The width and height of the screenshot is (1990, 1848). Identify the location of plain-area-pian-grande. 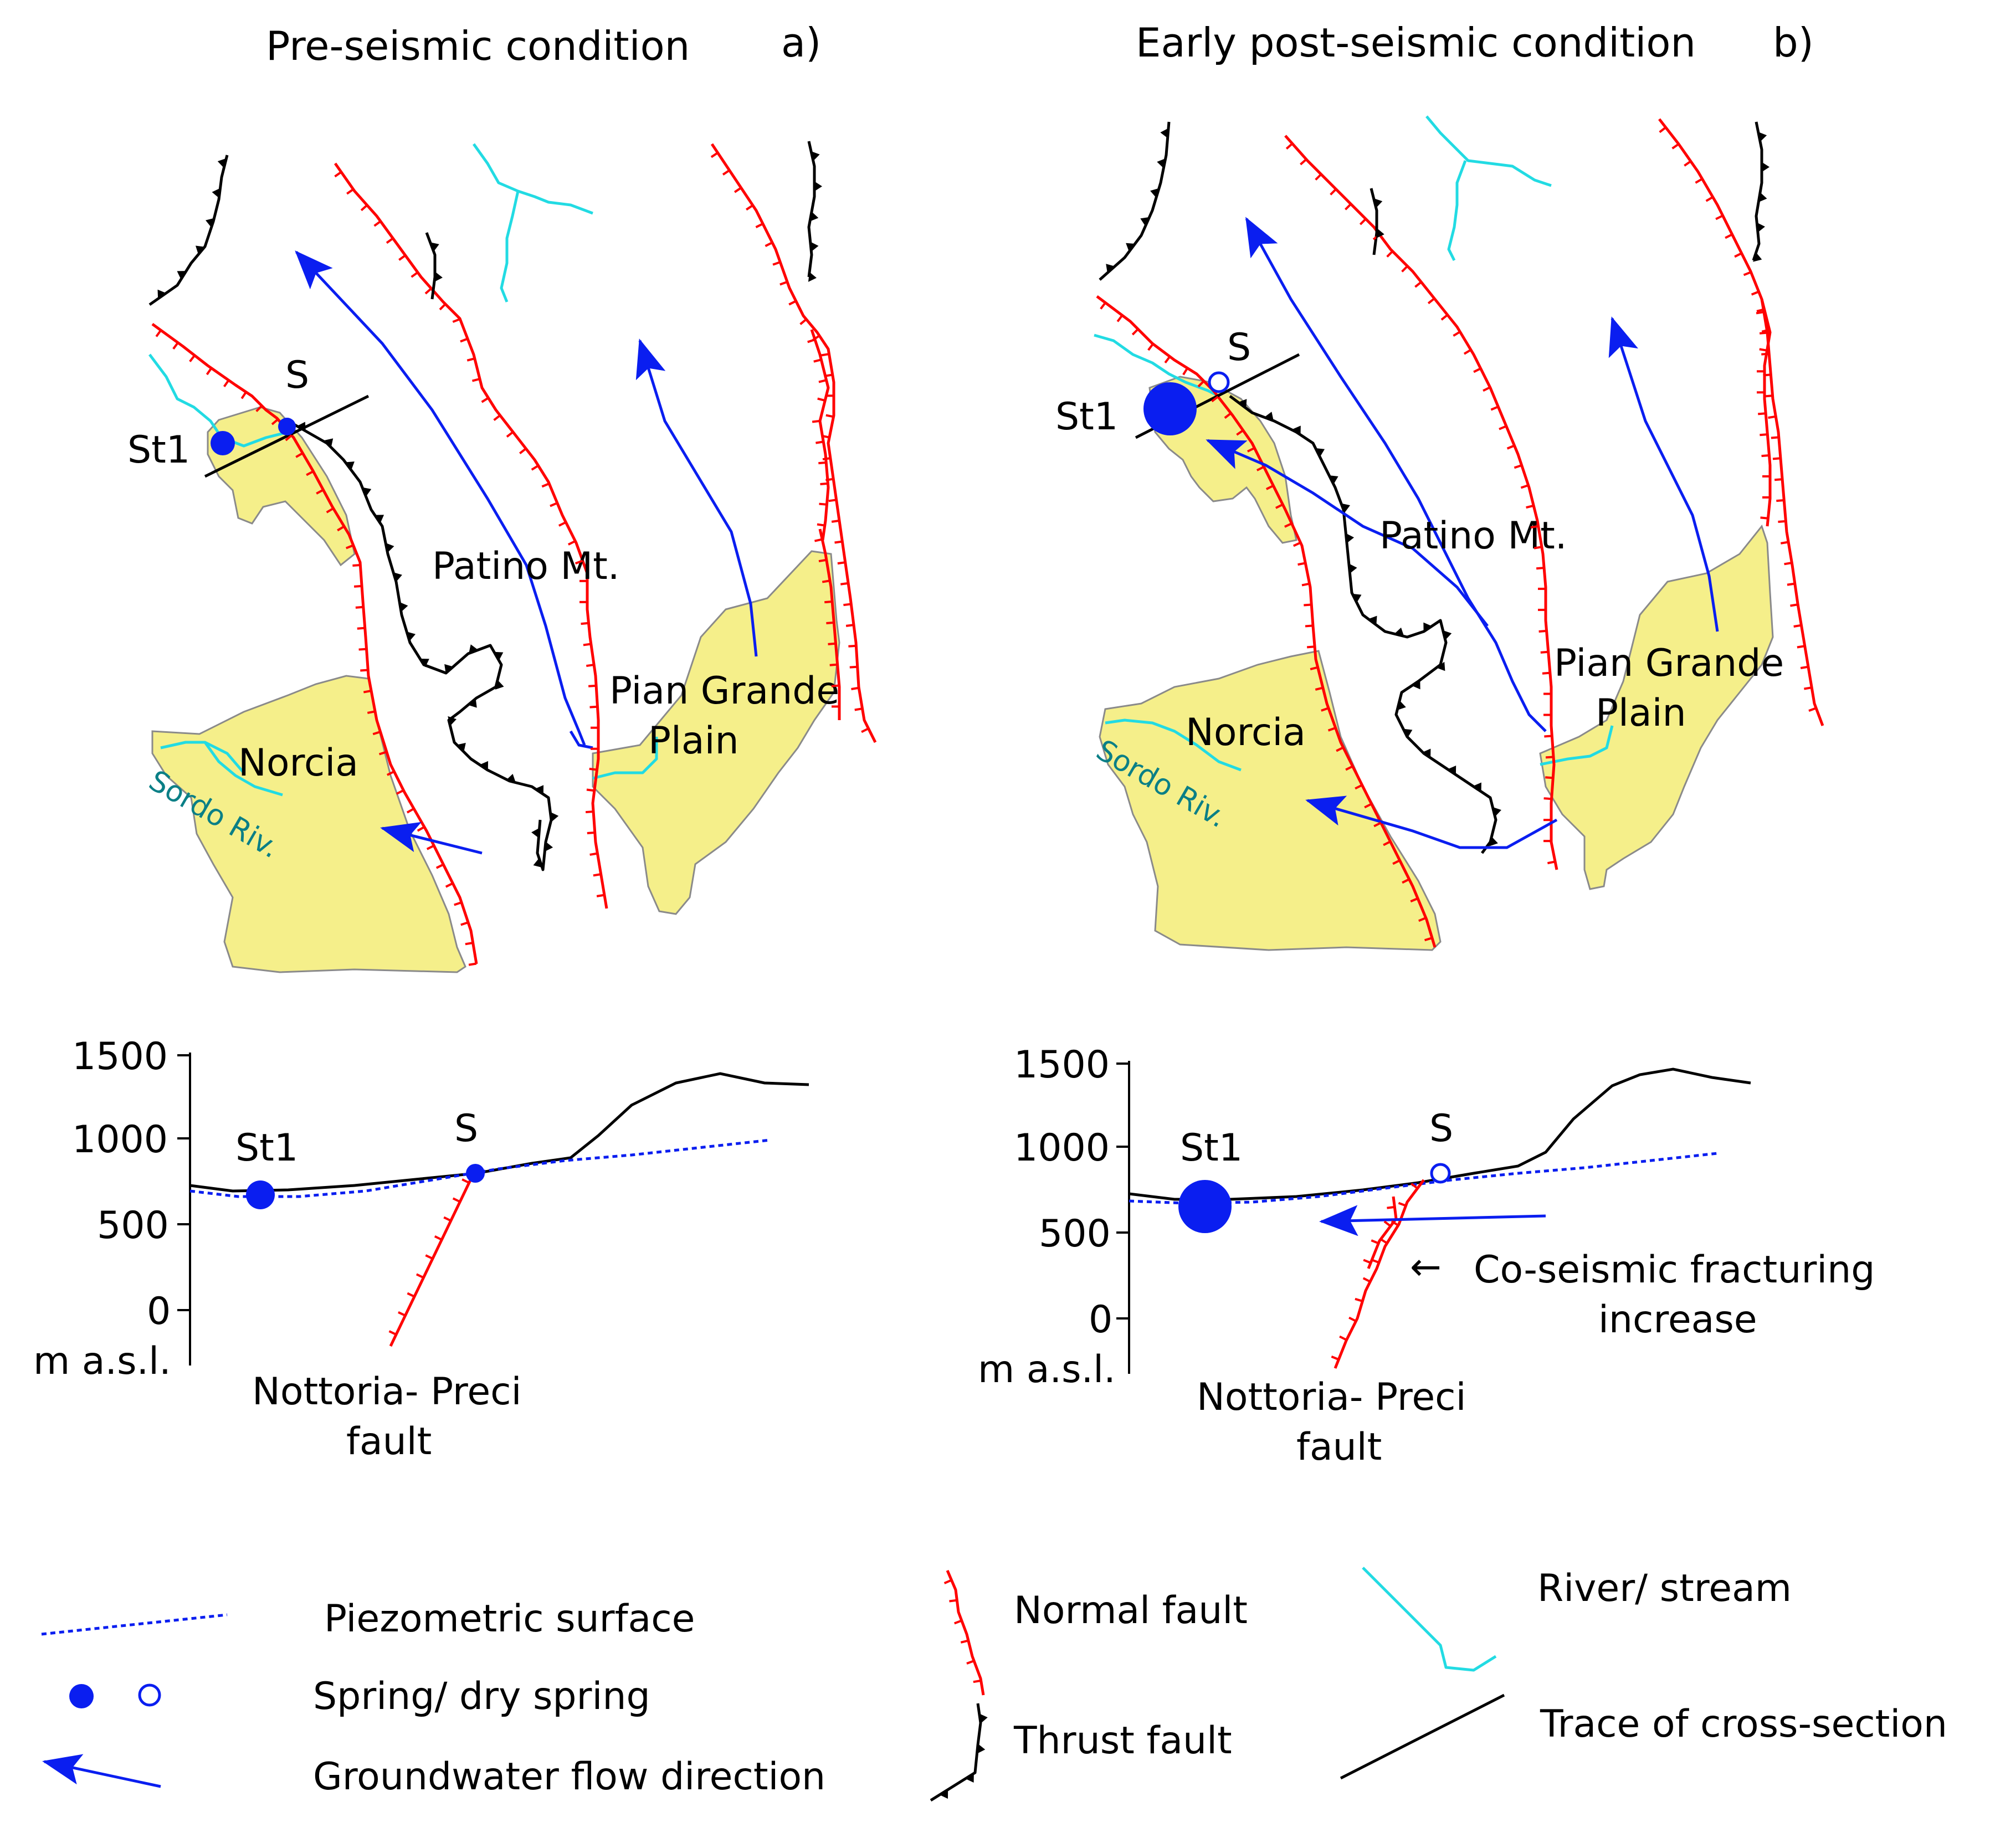
(716, 732).